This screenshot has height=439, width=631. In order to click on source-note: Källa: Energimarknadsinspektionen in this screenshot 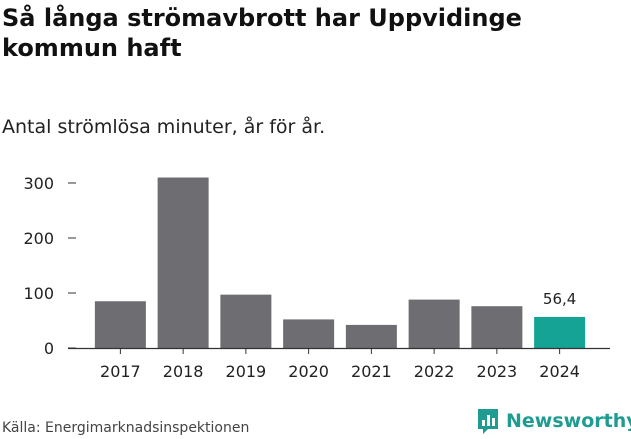, I will do `click(126, 428)`.